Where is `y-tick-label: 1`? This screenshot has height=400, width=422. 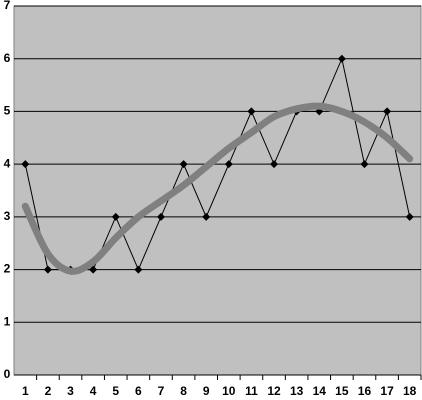 y-tick-label: 1 is located at coordinates (7, 321).